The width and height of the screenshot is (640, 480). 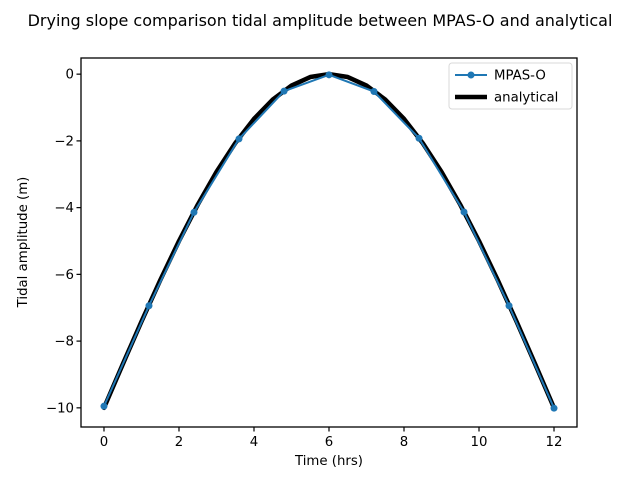 What do you see at coordinates (510, 86) in the screenshot?
I see `legend: MPAS-O analytical` at bounding box center [510, 86].